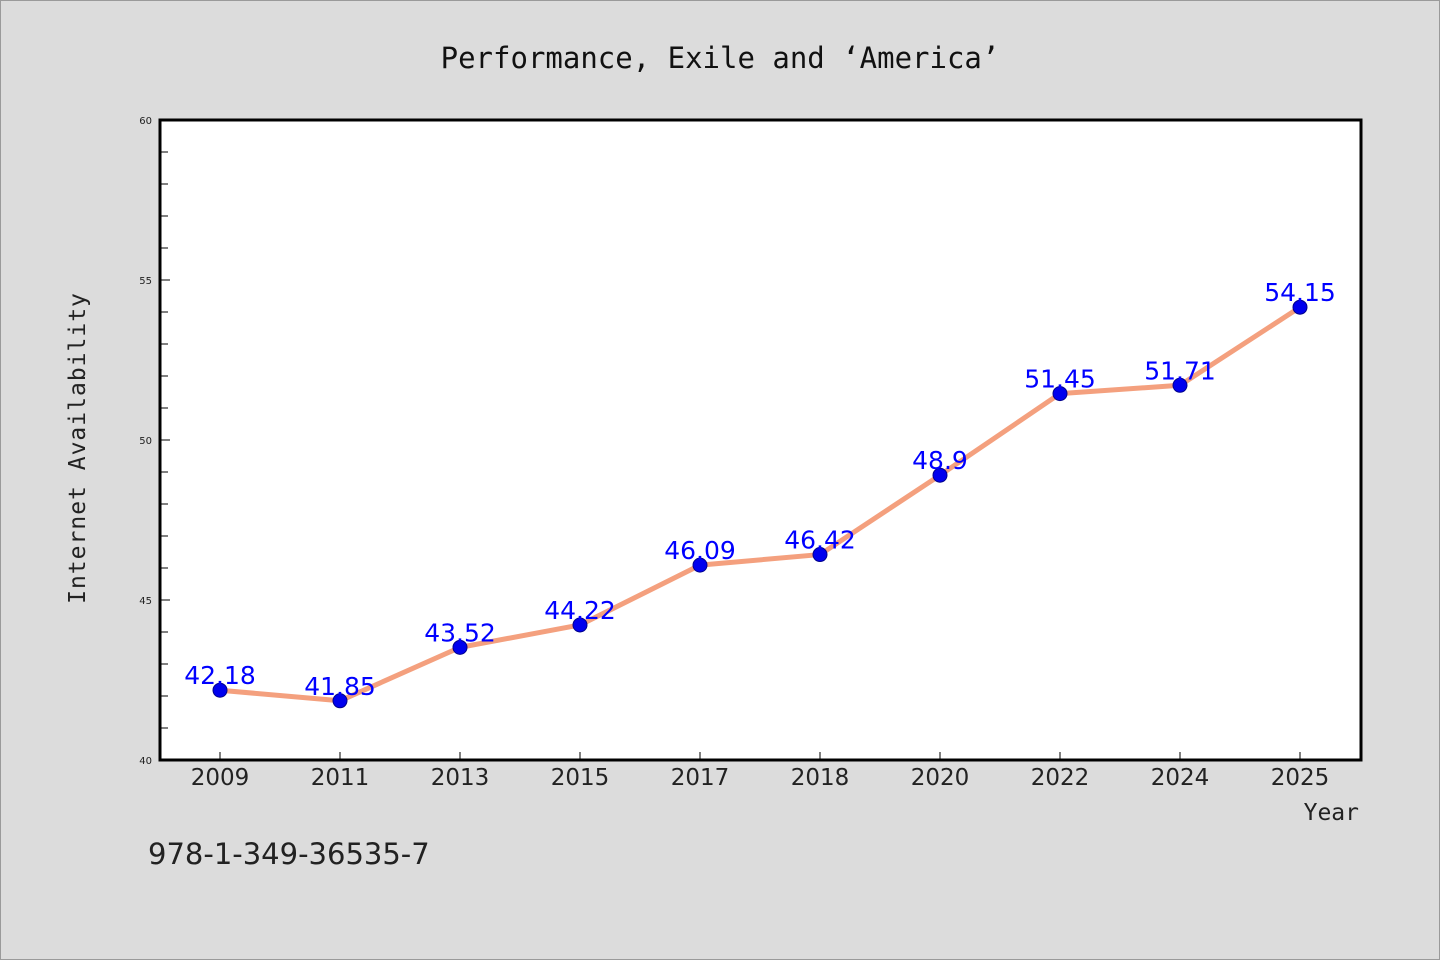 The height and width of the screenshot is (960, 1440). I want to click on data-label: 46.42, so click(820, 540).